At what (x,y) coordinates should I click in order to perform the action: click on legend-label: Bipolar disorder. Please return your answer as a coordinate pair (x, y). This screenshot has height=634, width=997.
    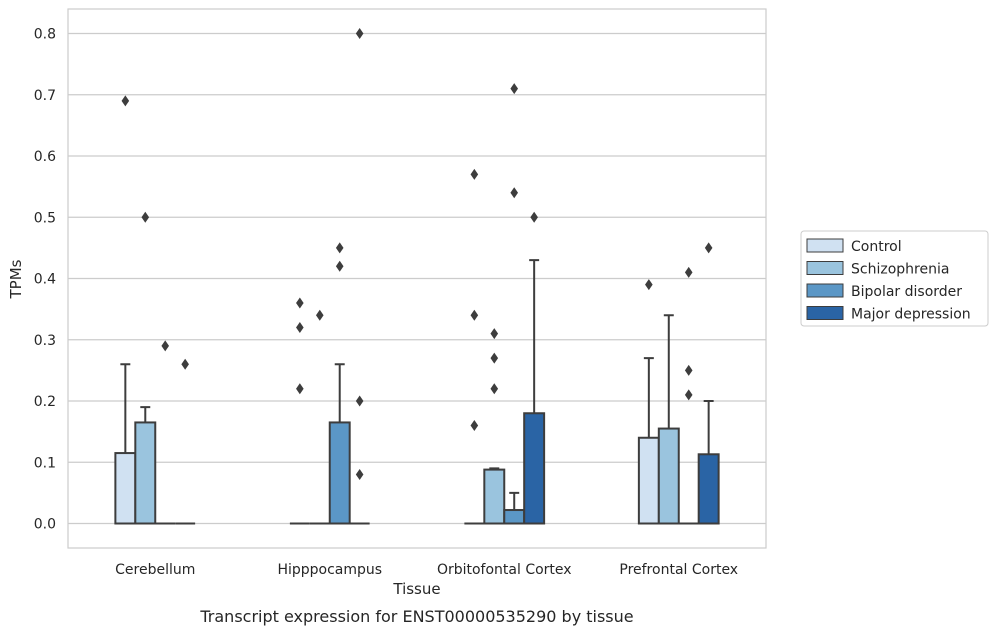
    Looking at the image, I should click on (906, 292).